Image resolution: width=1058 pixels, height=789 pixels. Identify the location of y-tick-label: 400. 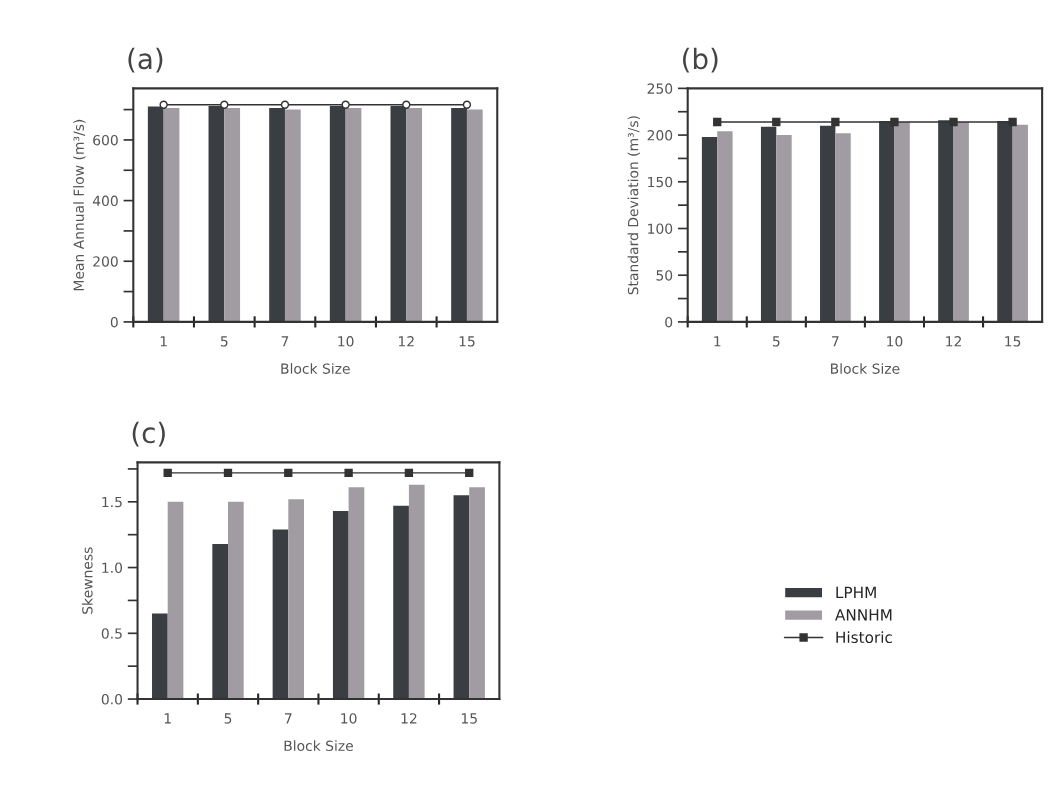
(105, 201).